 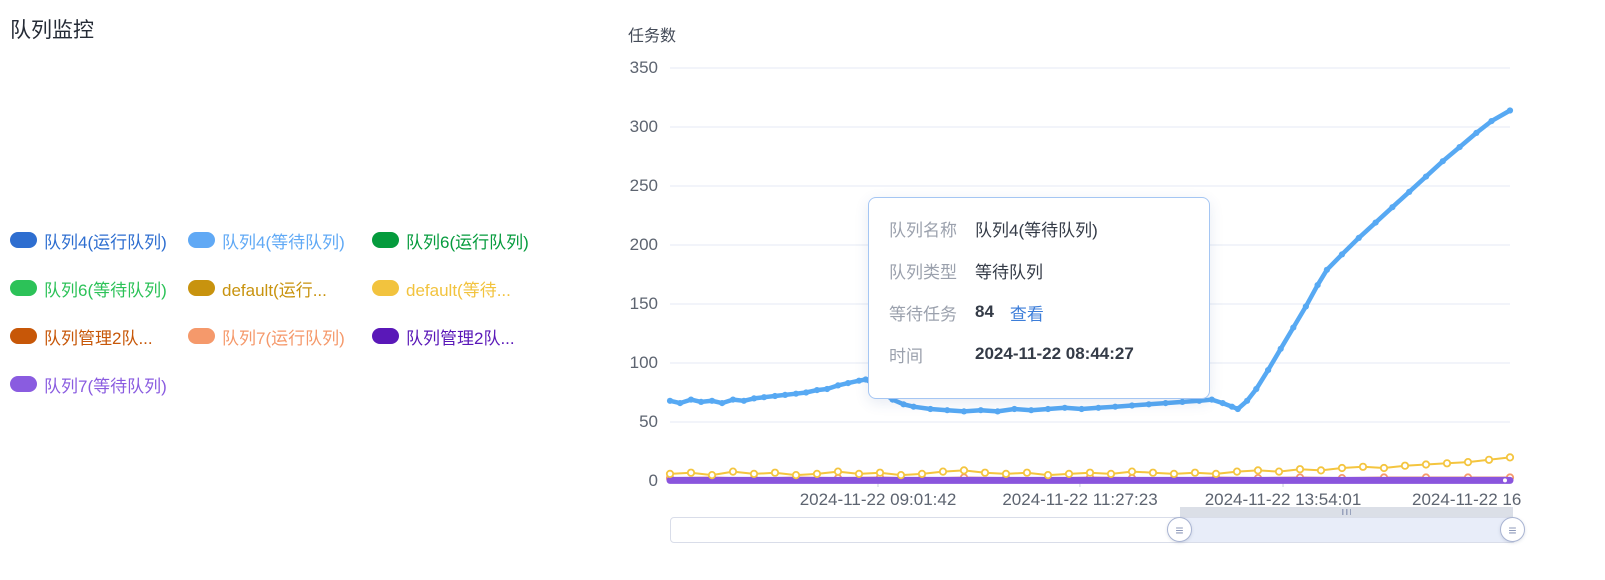 I want to click on tooltip-value: 队列4(等待队列), so click(x=1036, y=230).